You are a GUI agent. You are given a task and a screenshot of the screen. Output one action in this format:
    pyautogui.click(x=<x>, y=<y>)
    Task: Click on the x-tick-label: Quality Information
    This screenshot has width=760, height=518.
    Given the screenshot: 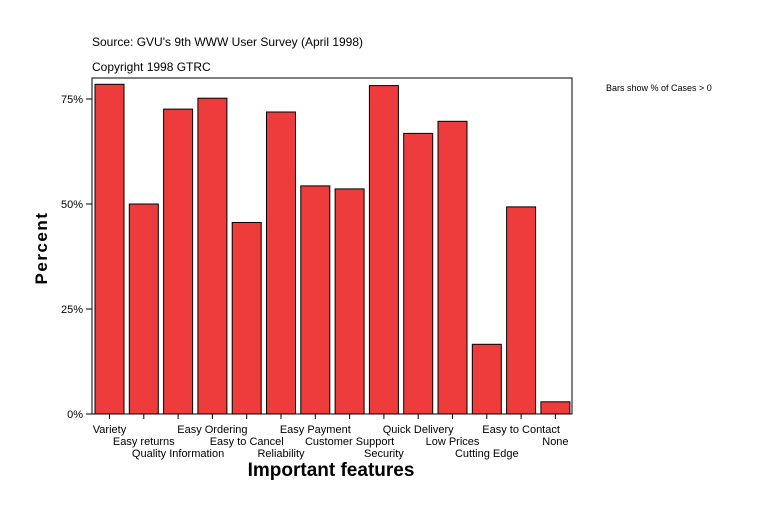 What is the action you would take?
    pyautogui.click(x=178, y=454)
    